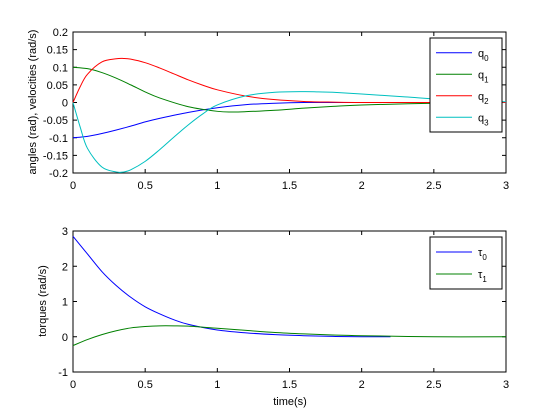 This screenshot has height=420, width=560. I want to click on y-tick-label: 0.05, so click(57, 86).